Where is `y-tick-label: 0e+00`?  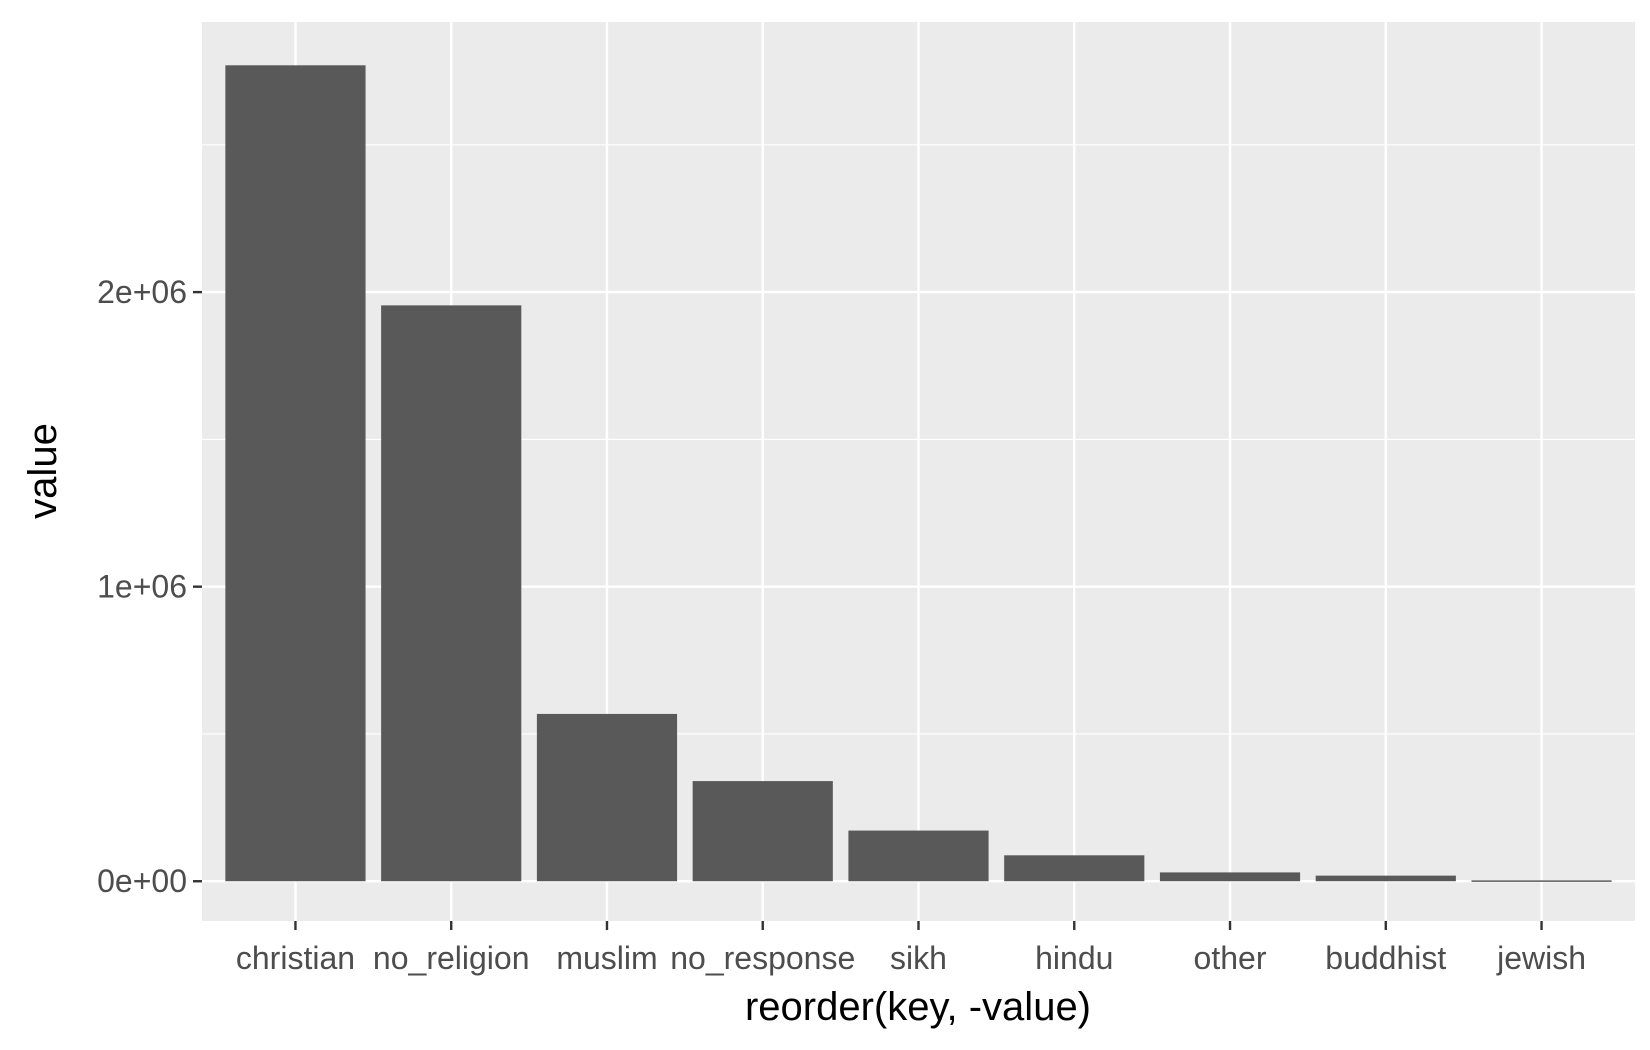 y-tick-label: 0e+00 is located at coordinates (142, 881).